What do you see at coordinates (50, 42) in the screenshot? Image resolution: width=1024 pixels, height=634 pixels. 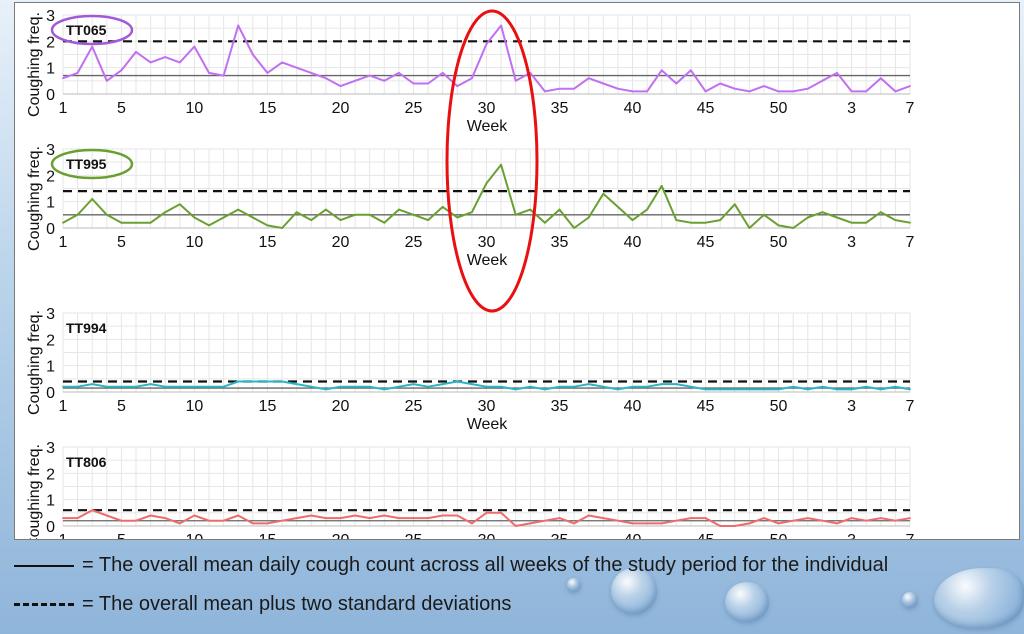 I see `y-tick-label: 2` at bounding box center [50, 42].